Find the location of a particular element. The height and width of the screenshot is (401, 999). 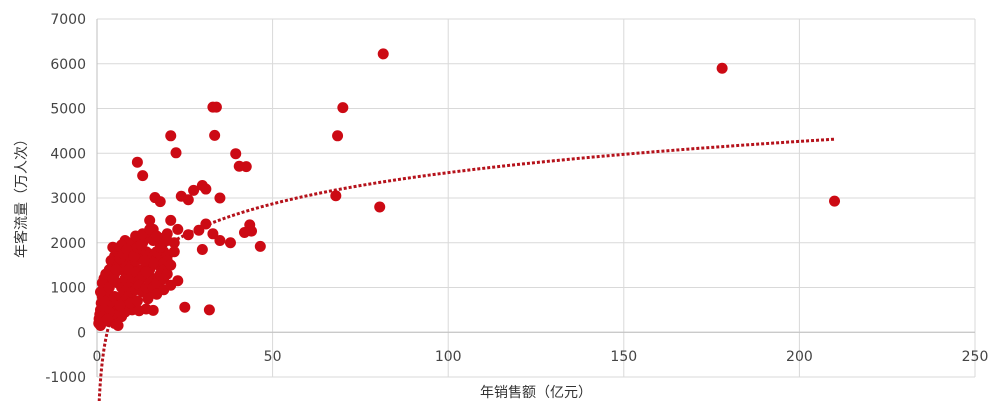

y-tick-label: 5000 is located at coordinates (68, 110).